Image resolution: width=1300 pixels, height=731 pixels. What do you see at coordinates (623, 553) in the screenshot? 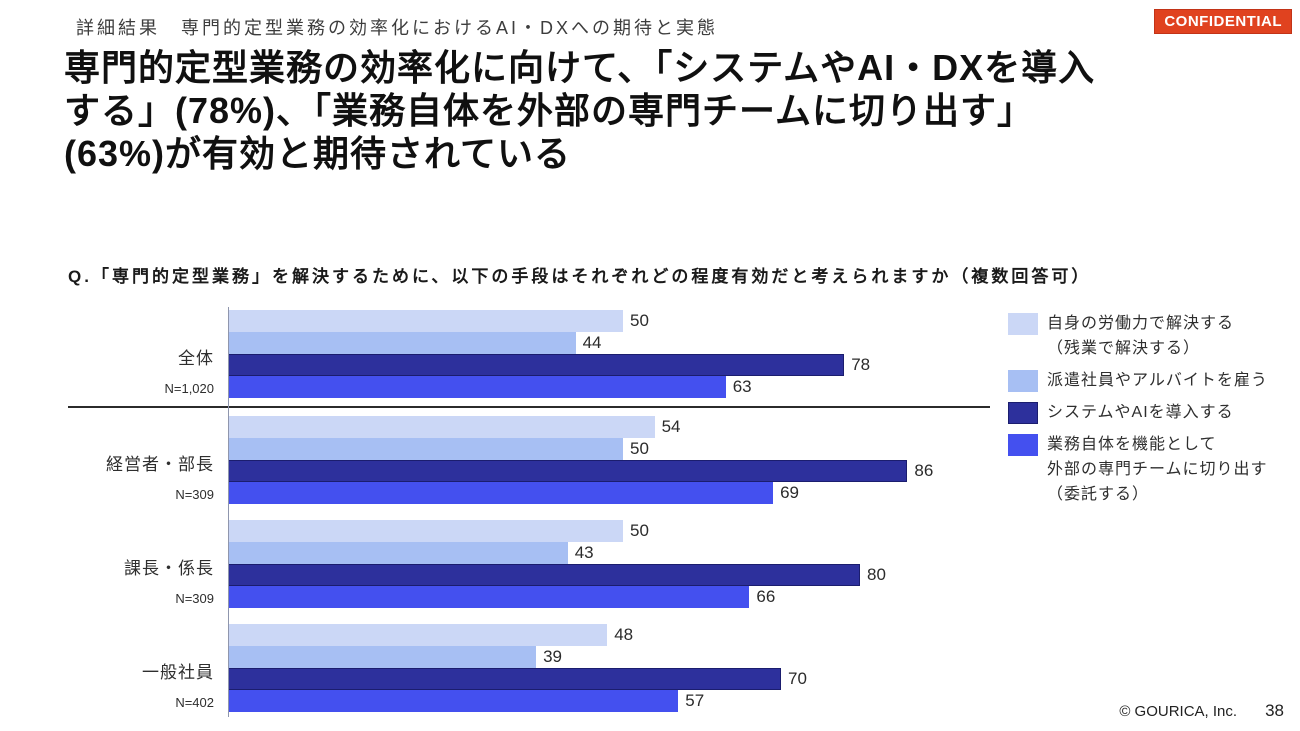
I see `bar-row: 43` at bounding box center [623, 553].